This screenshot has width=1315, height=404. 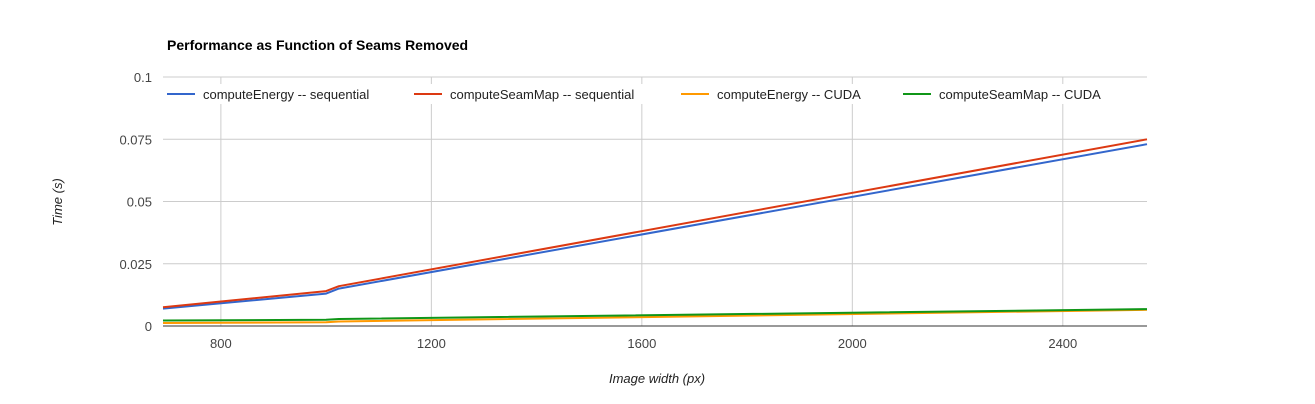 What do you see at coordinates (57, 202) in the screenshot?
I see `y-axis-label: Time (s)` at bounding box center [57, 202].